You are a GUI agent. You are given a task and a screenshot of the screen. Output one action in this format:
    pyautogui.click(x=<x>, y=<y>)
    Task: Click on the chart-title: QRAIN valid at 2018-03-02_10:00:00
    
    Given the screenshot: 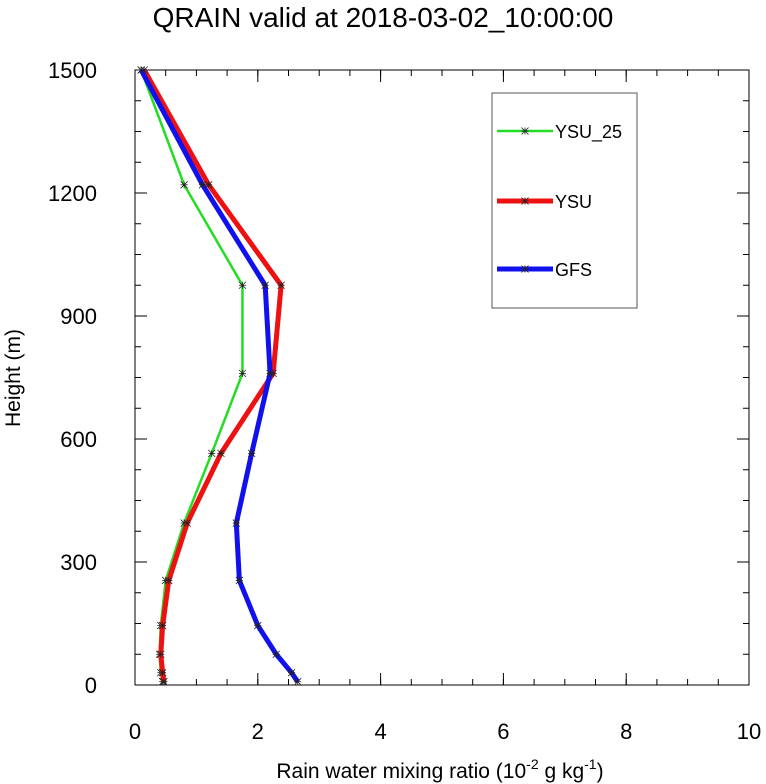 What is the action you would take?
    pyautogui.click(x=383, y=17)
    